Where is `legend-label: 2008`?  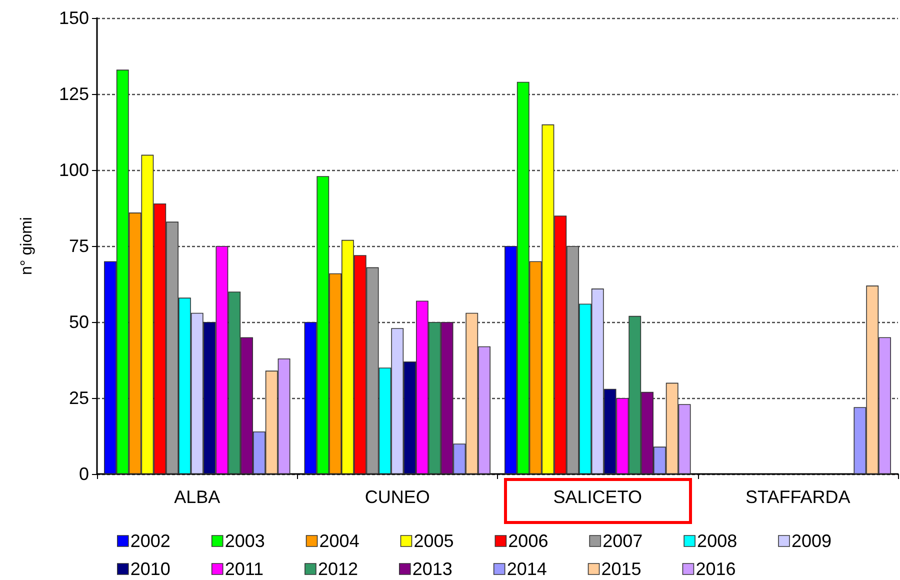 legend-label: 2008 is located at coordinates (717, 541).